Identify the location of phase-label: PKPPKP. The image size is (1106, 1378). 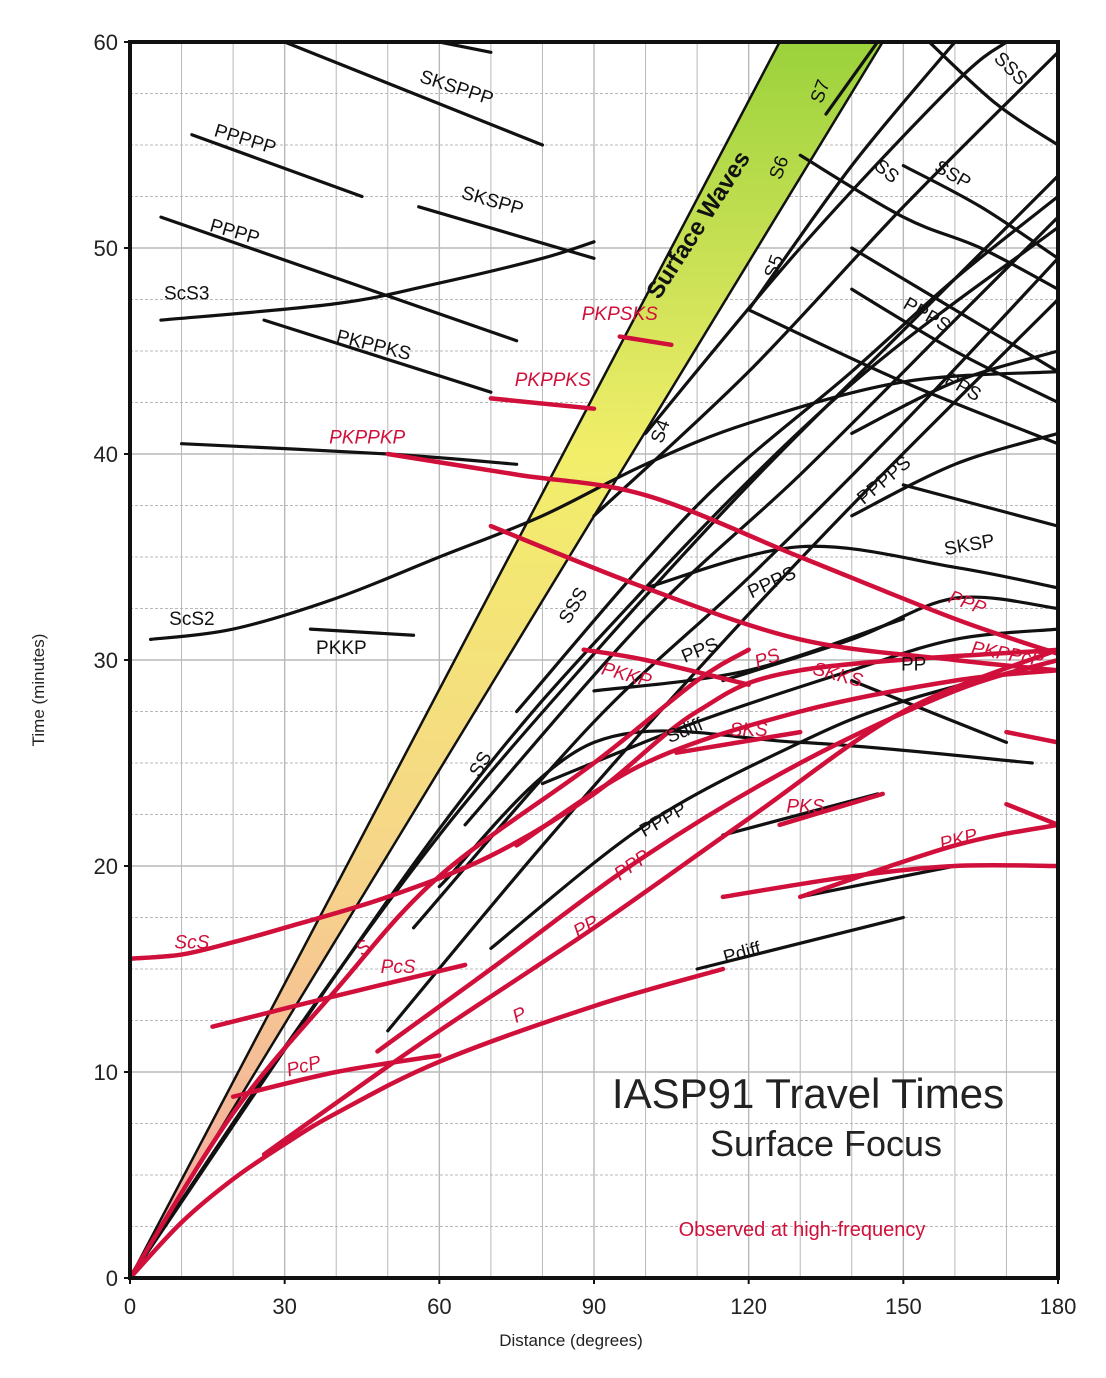
(367, 438).